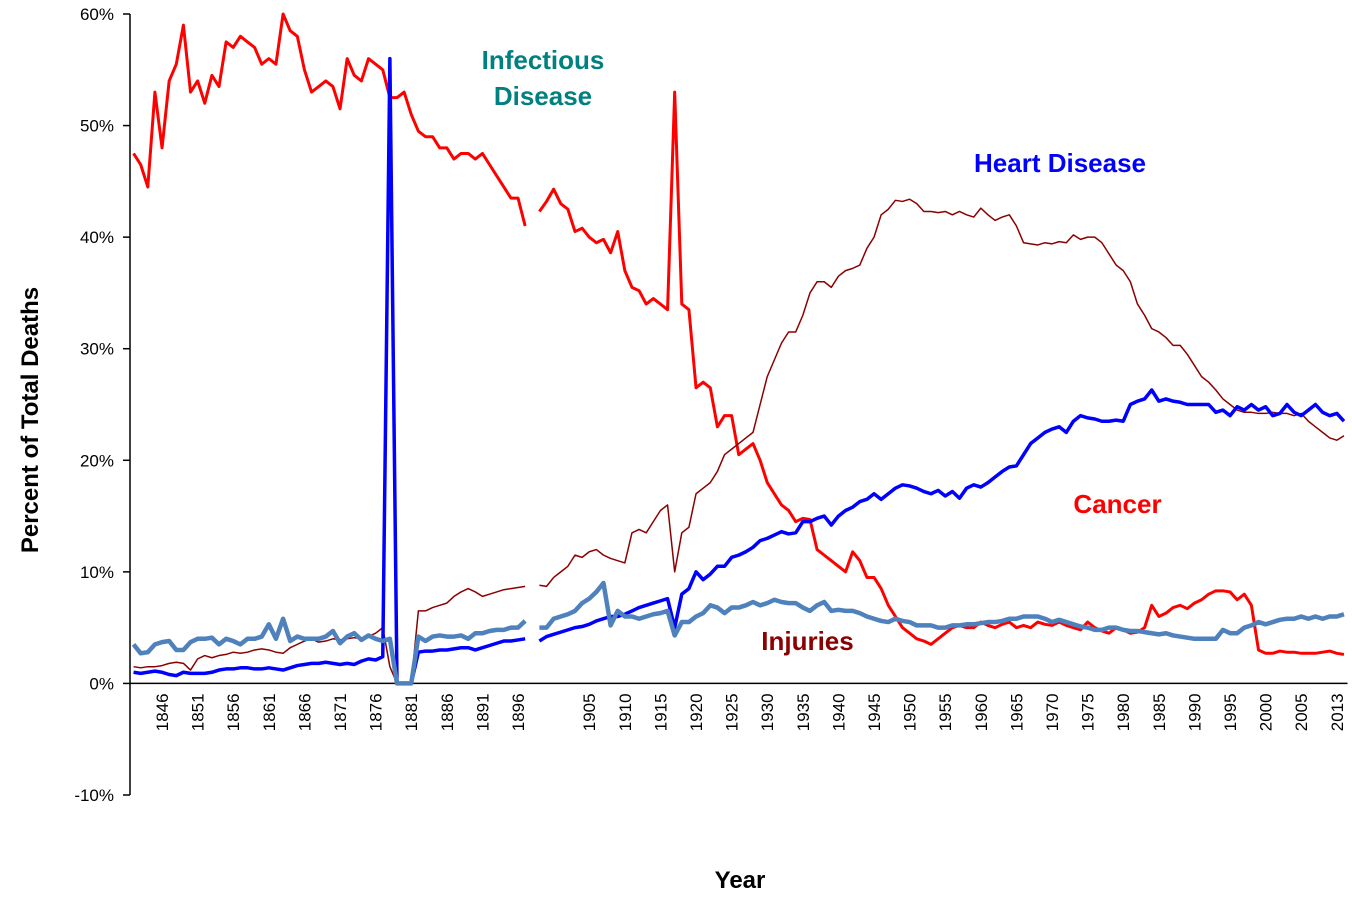 This screenshot has width=1352, height=908. What do you see at coordinates (738, 633) in the screenshot?
I see `series-line` at bounding box center [738, 633].